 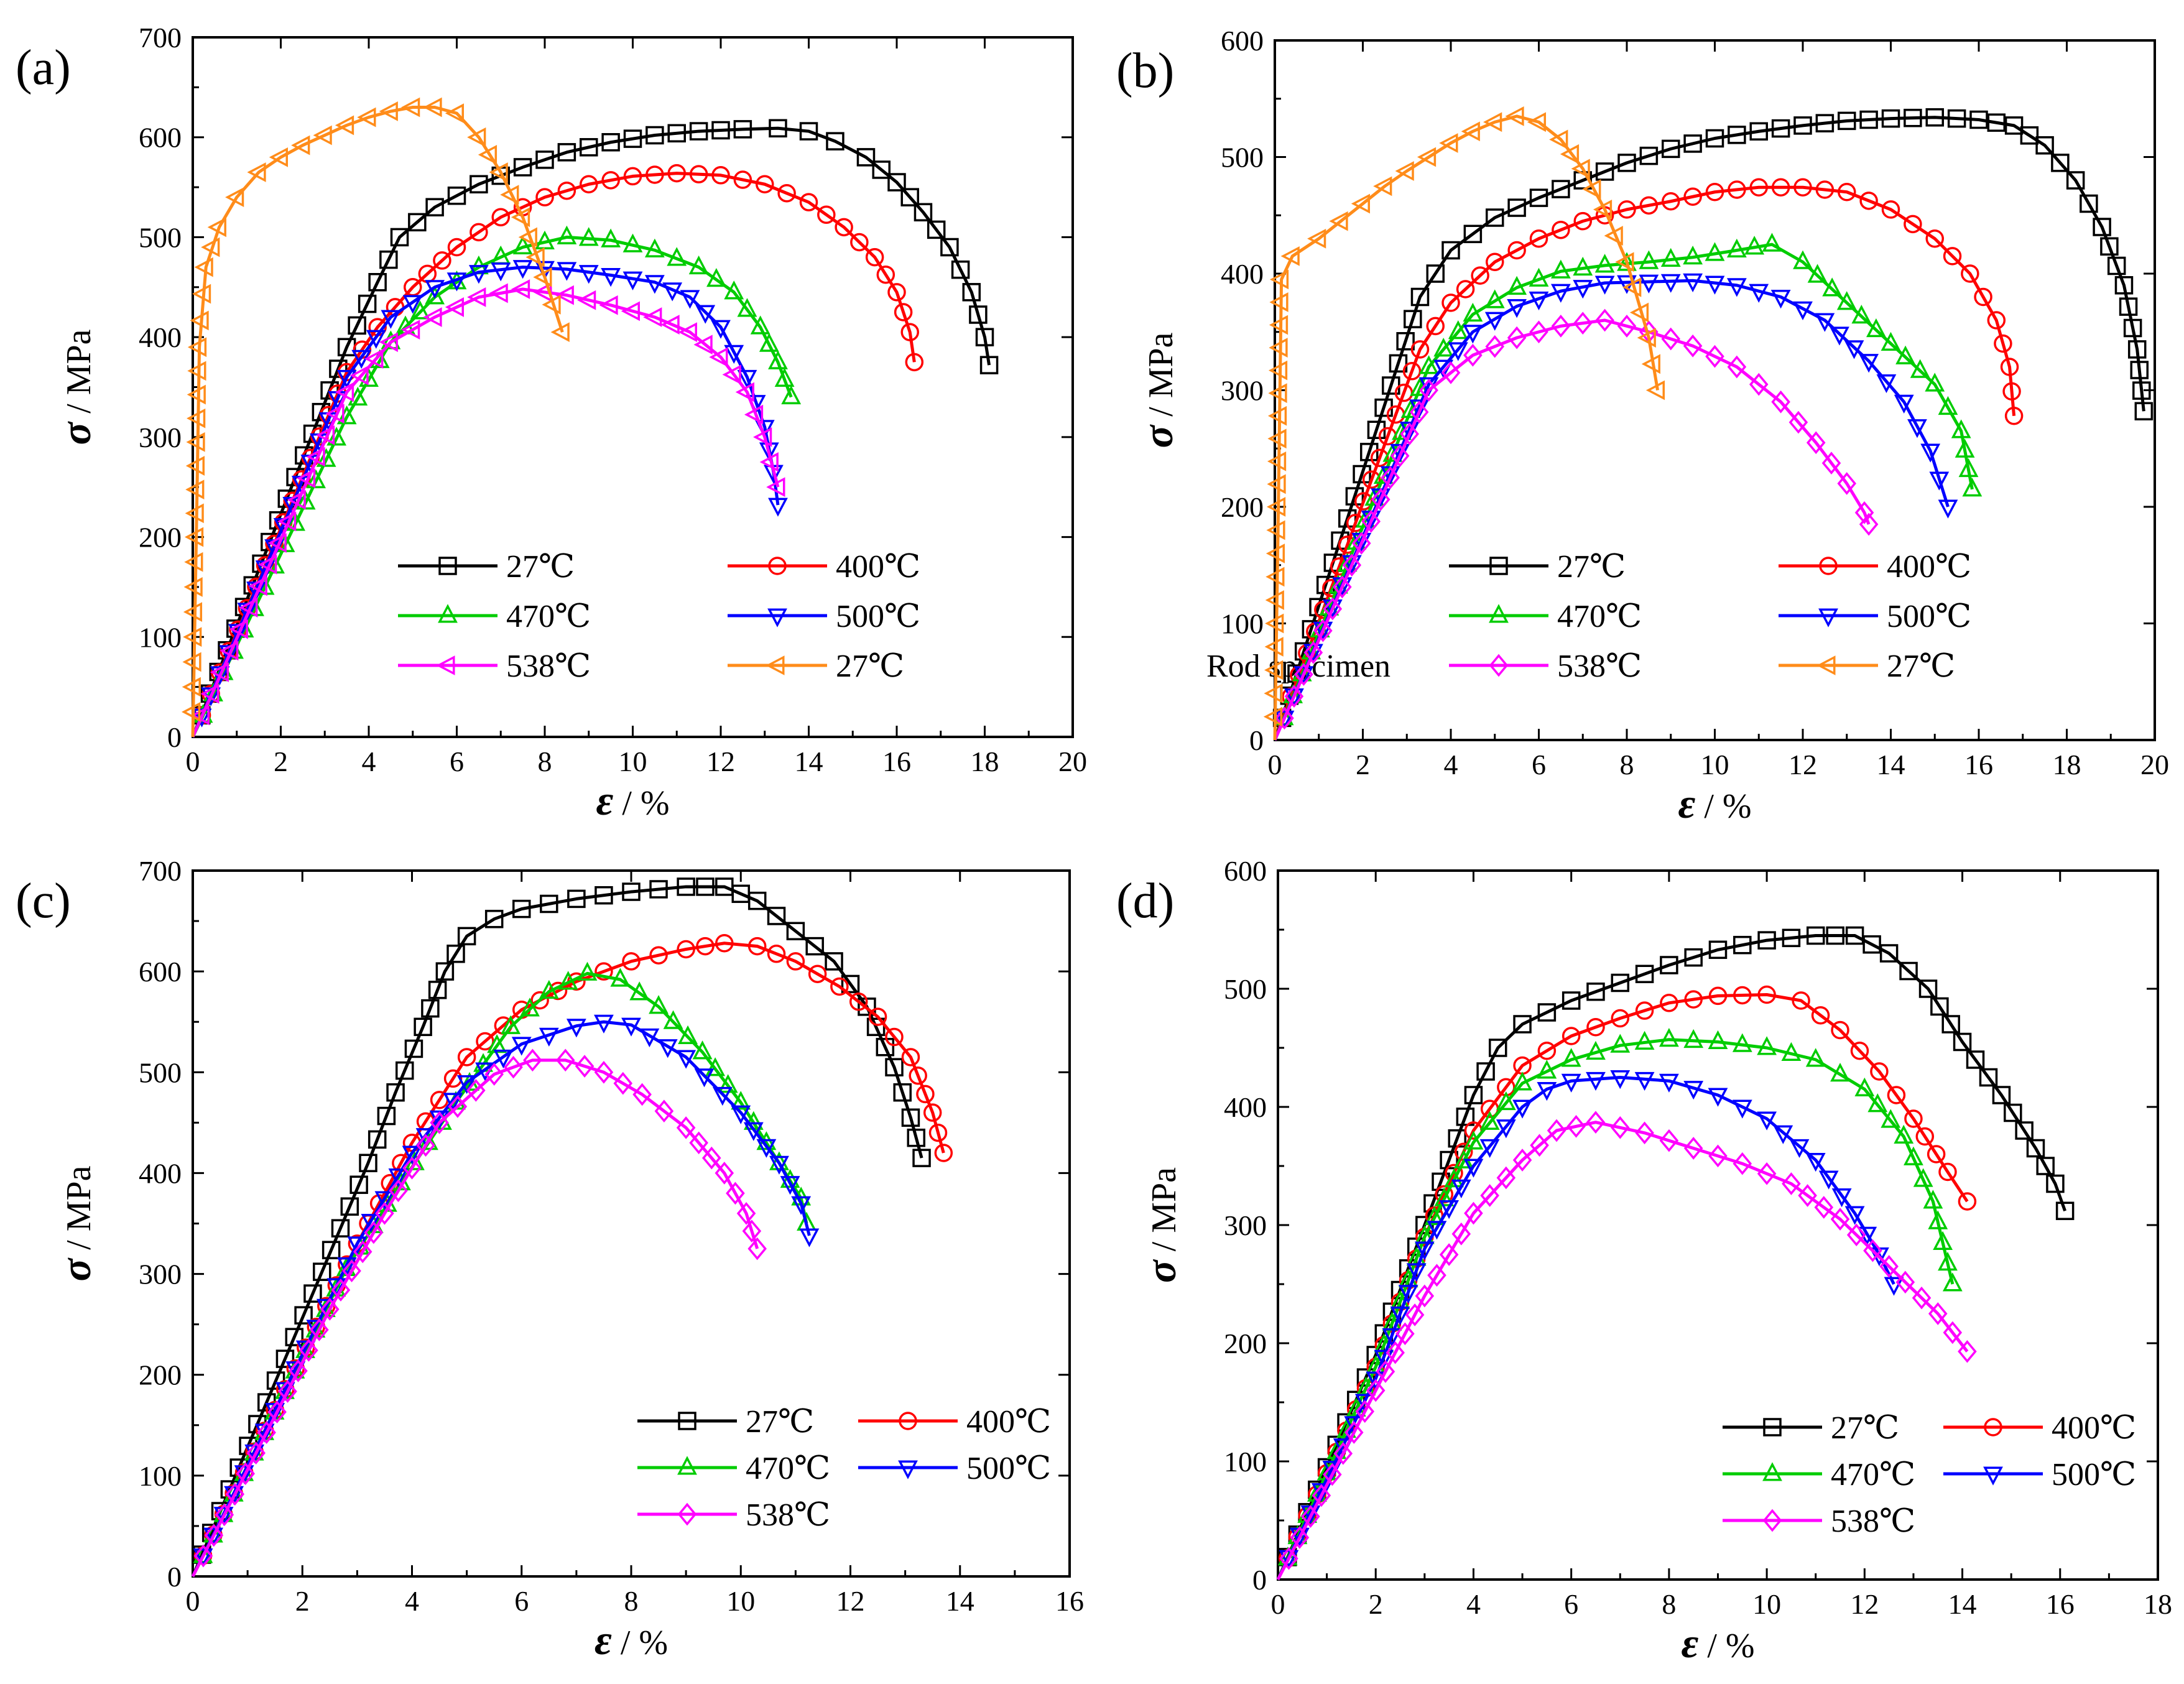 I want to click on y-tick-label: 100, so click(x=1243, y=624).